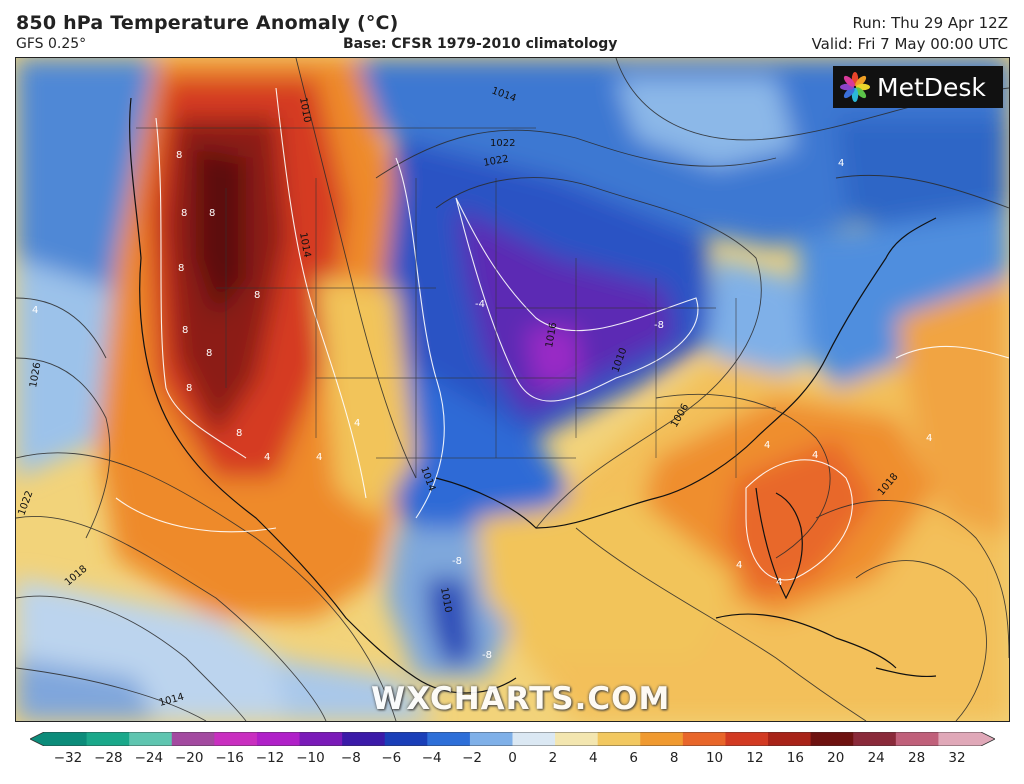 The width and height of the screenshot is (1024, 784). Describe the element at coordinates (108, 758) in the screenshot. I see `colorbar-tick-label: −28` at that location.